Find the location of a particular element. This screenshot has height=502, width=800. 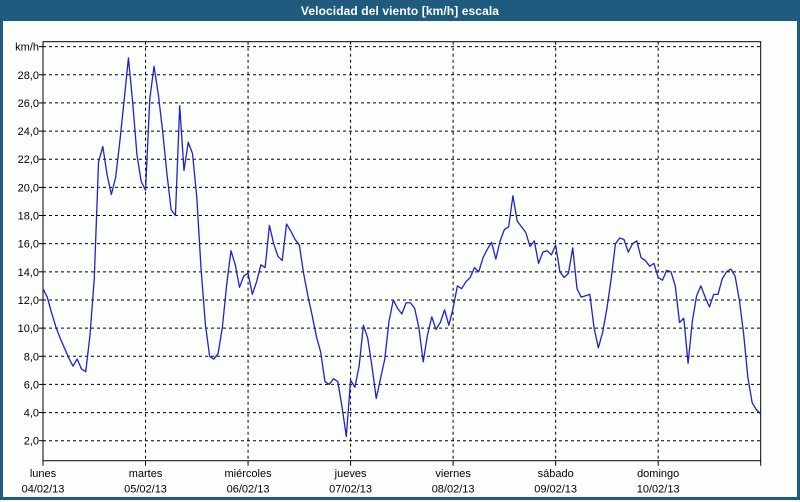

y-axis-label: 28,0 is located at coordinates (28, 76).